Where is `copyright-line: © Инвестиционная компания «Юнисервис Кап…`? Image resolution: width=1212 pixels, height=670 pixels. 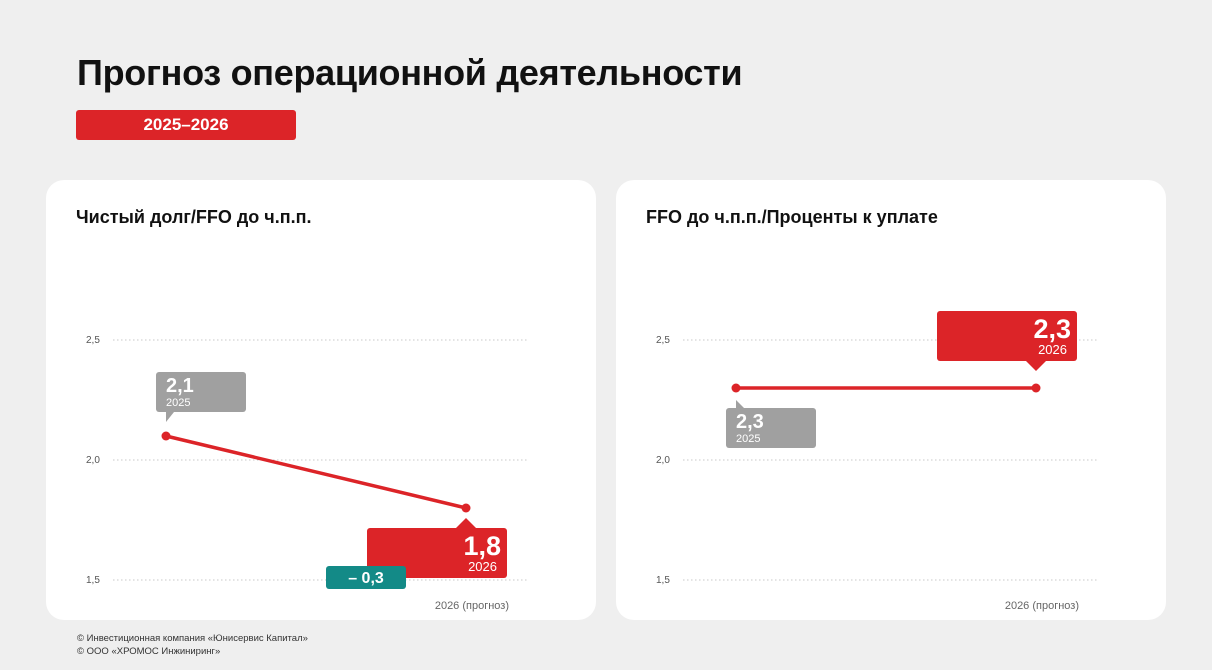 copyright-line: © Инвестиционная компания «Юнисервис Кап… is located at coordinates (192, 638).